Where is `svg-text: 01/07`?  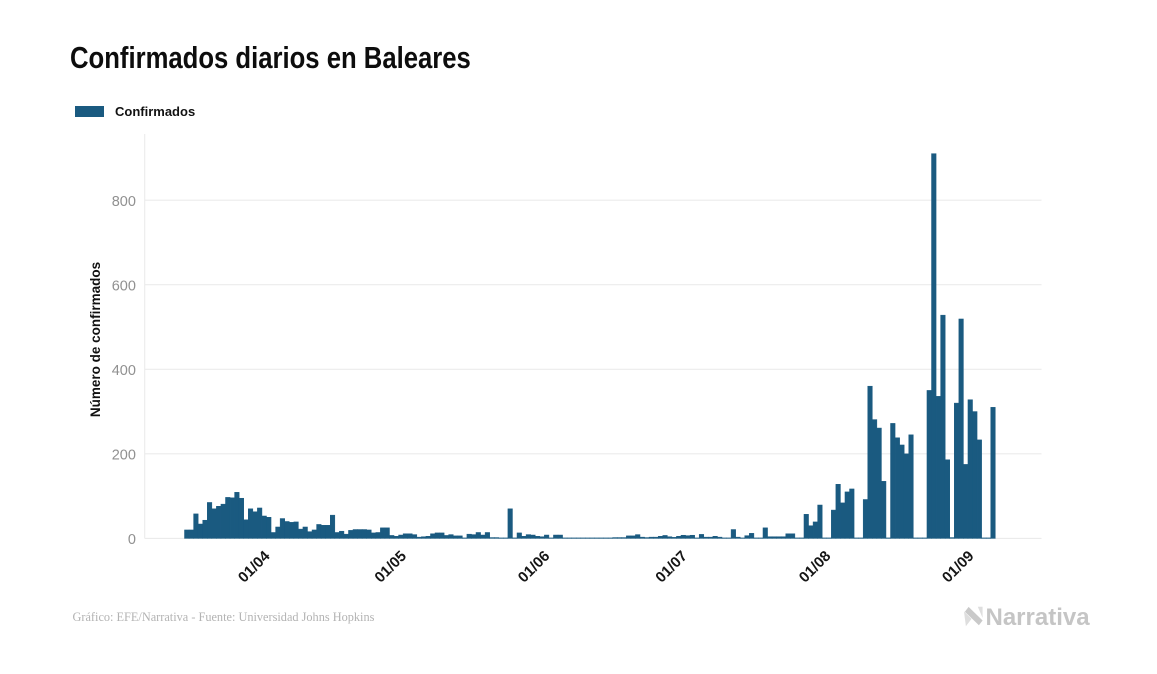 svg-text: 01/07 is located at coordinates (671, 567).